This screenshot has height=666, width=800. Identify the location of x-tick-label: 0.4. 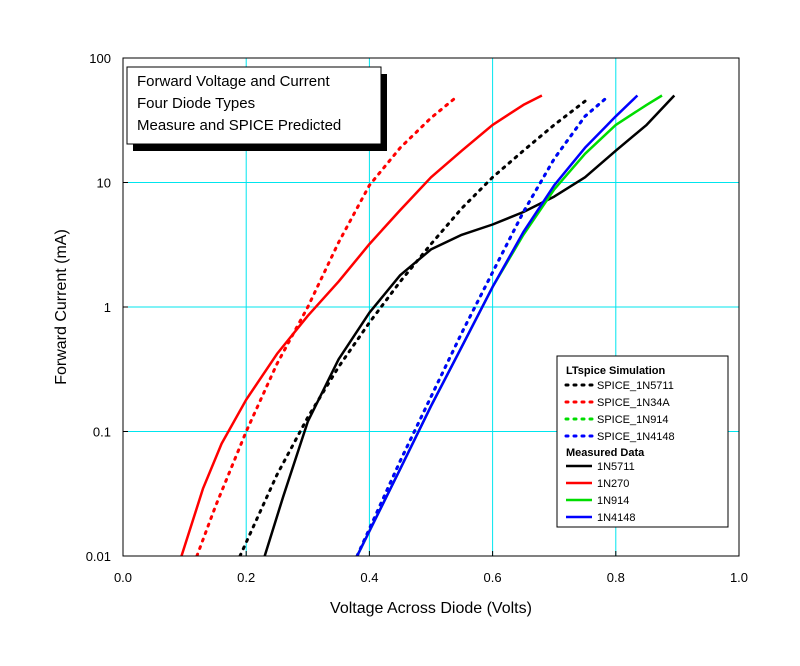
(369, 577).